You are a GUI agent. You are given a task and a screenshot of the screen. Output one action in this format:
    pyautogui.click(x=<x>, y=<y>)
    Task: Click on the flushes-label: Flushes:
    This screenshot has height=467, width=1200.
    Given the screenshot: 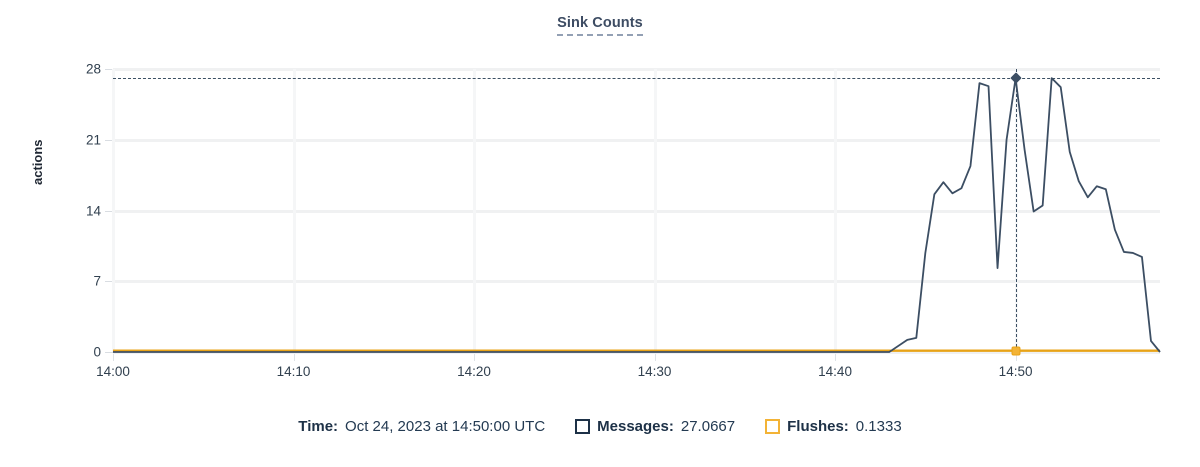 What is the action you would take?
    pyautogui.click(x=818, y=426)
    